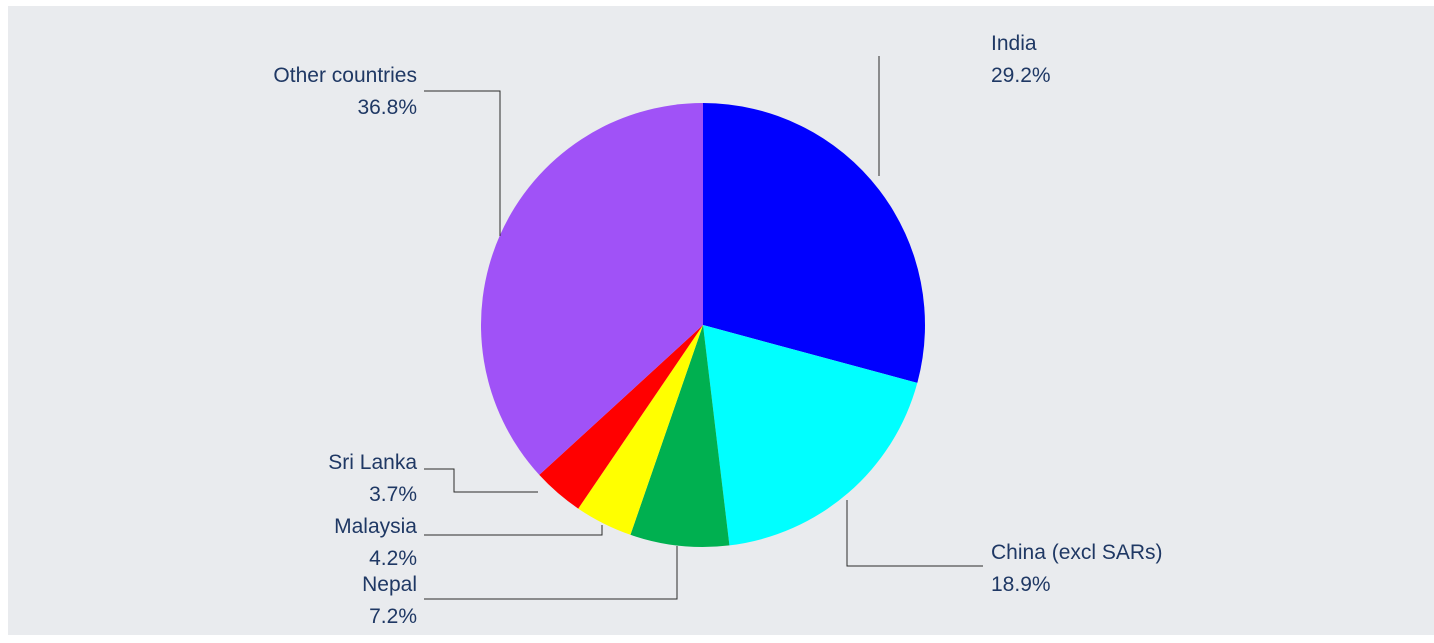  I want to click on leader-line-malaysia, so click(513, 530).